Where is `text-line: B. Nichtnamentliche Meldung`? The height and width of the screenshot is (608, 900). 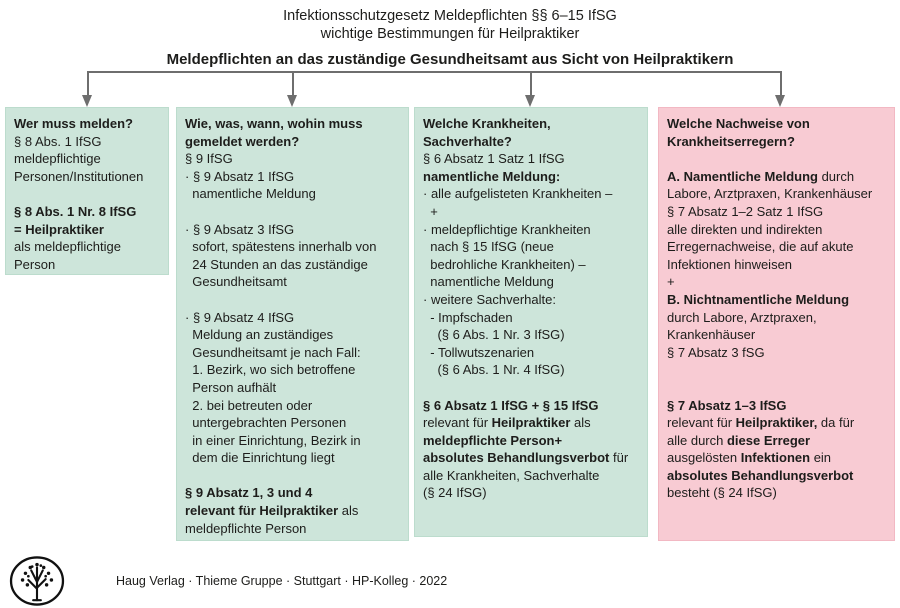
text-line: B. Nichtnamentliche Meldung is located at coordinates (758, 299).